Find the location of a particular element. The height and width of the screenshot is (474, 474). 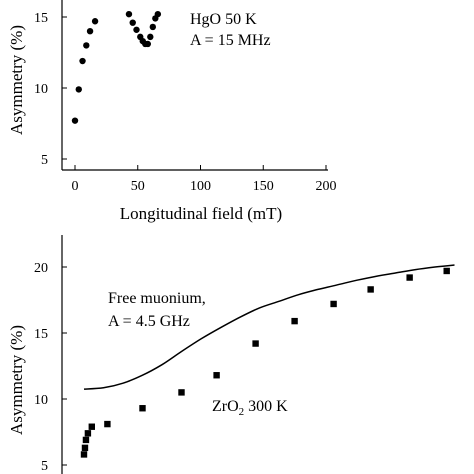

top-xlabel: Longitudinal field (mT) is located at coordinates (201, 213).